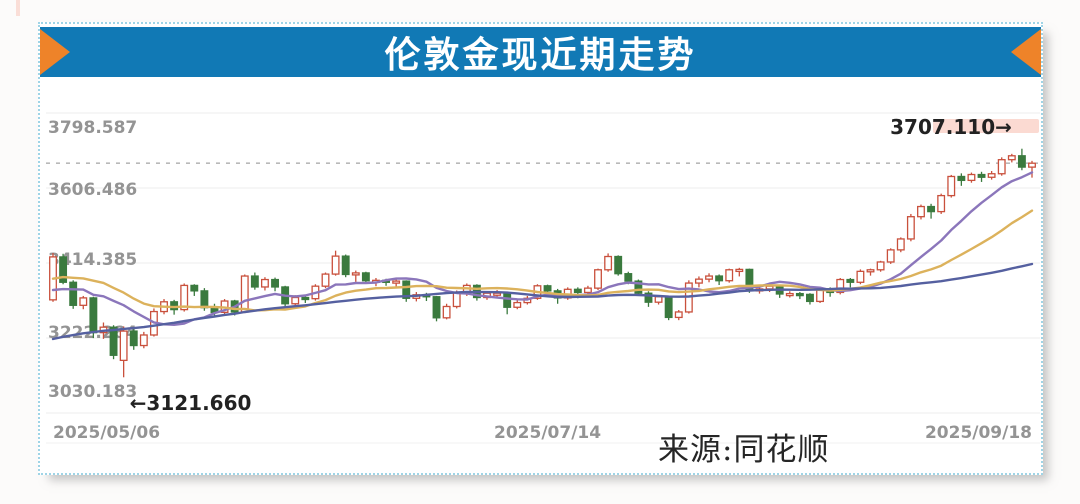 This screenshot has height=504, width=1080. Describe the element at coordinates (191, 403) in the screenshot. I see `low-price-annotation: ←3121.660` at that location.